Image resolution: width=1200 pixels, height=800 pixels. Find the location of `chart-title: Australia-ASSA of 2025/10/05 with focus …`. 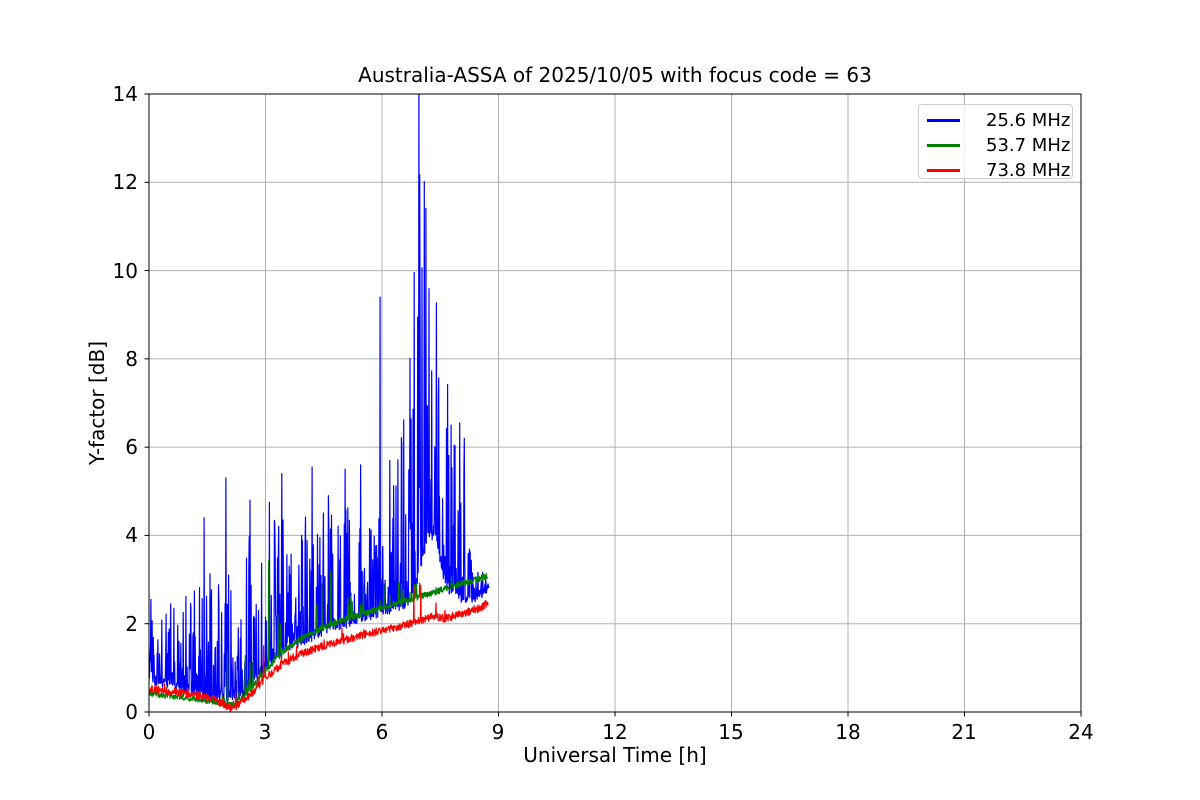

chart-title: Australia-ASSA of 2025/10/05 with focus … is located at coordinates (615, 75).